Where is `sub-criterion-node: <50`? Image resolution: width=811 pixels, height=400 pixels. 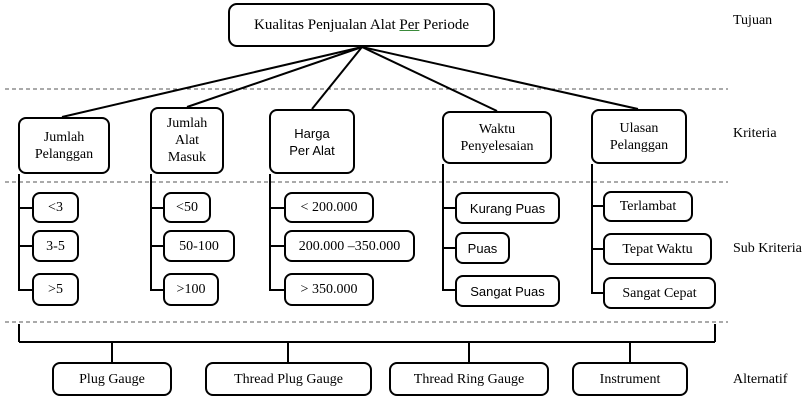 sub-criterion-node: <50 is located at coordinates (187, 207).